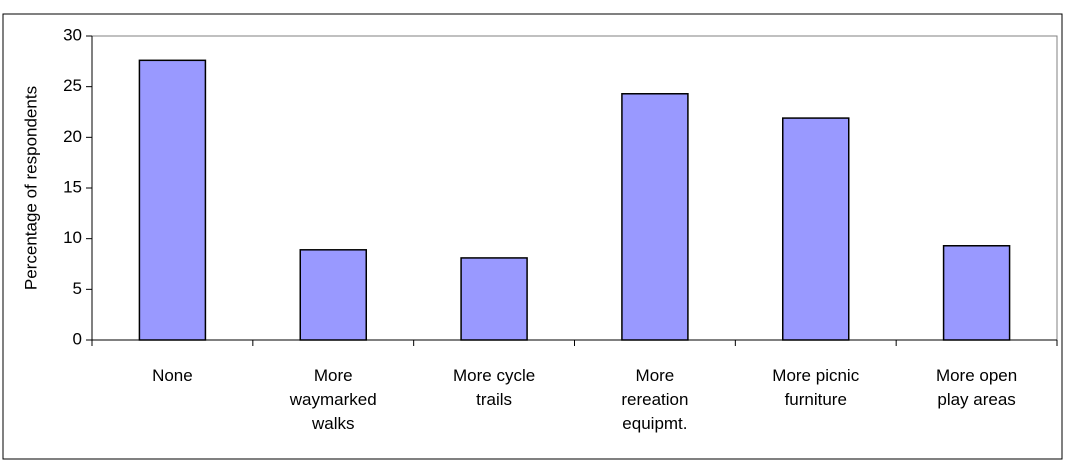  I want to click on y-tick-label: 20, so click(72, 136).